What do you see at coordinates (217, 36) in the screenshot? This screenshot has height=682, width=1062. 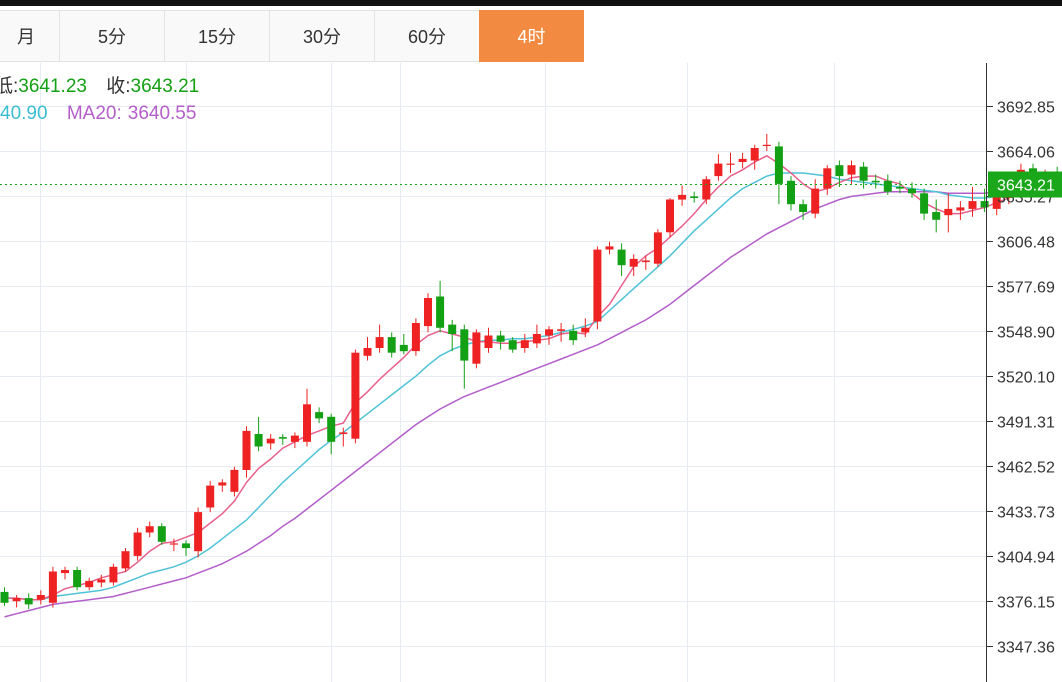 I see `tab-15min: 15分` at bounding box center [217, 36].